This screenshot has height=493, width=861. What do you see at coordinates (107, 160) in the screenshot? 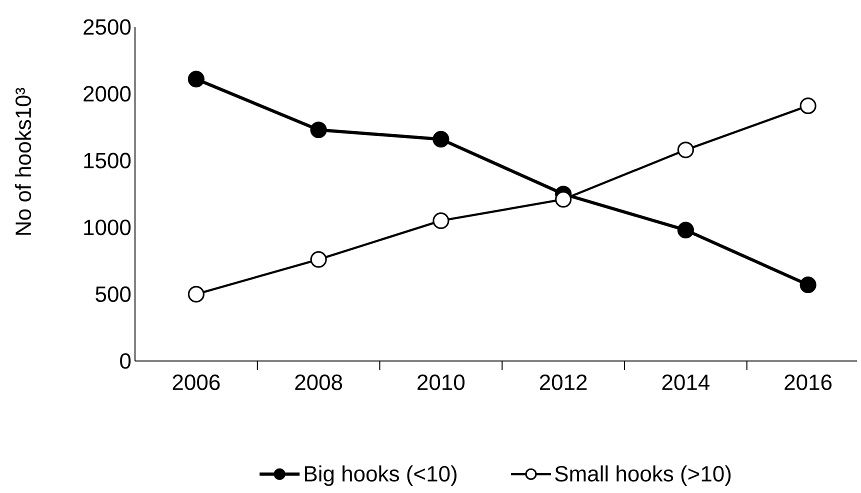
I see `y-tick-label: 1500` at bounding box center [107, 160].